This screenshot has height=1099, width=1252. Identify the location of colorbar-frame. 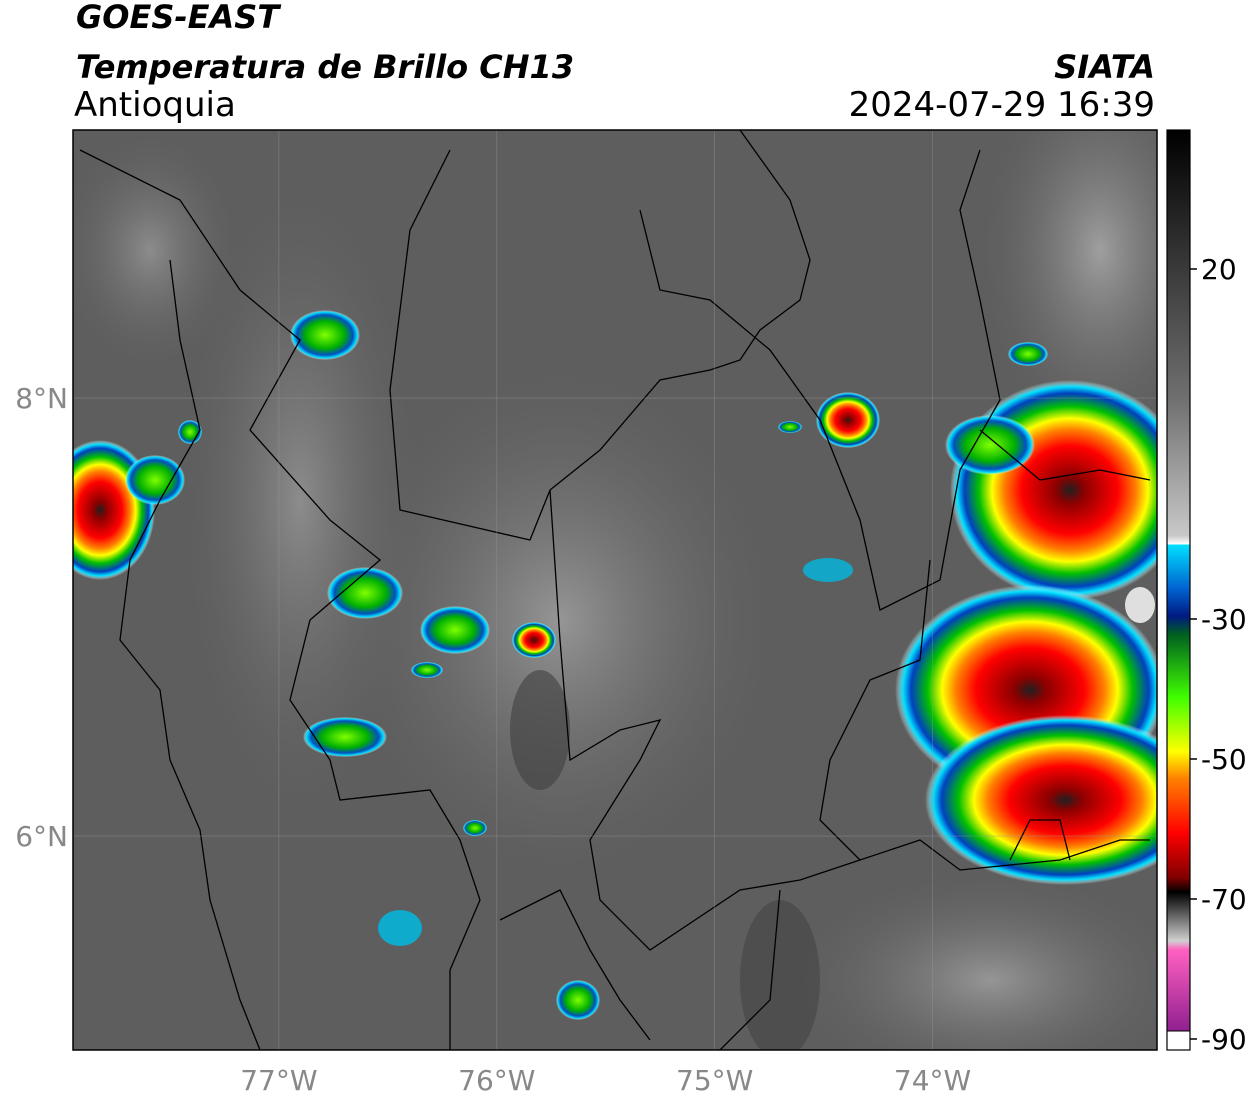
(1178, 590).